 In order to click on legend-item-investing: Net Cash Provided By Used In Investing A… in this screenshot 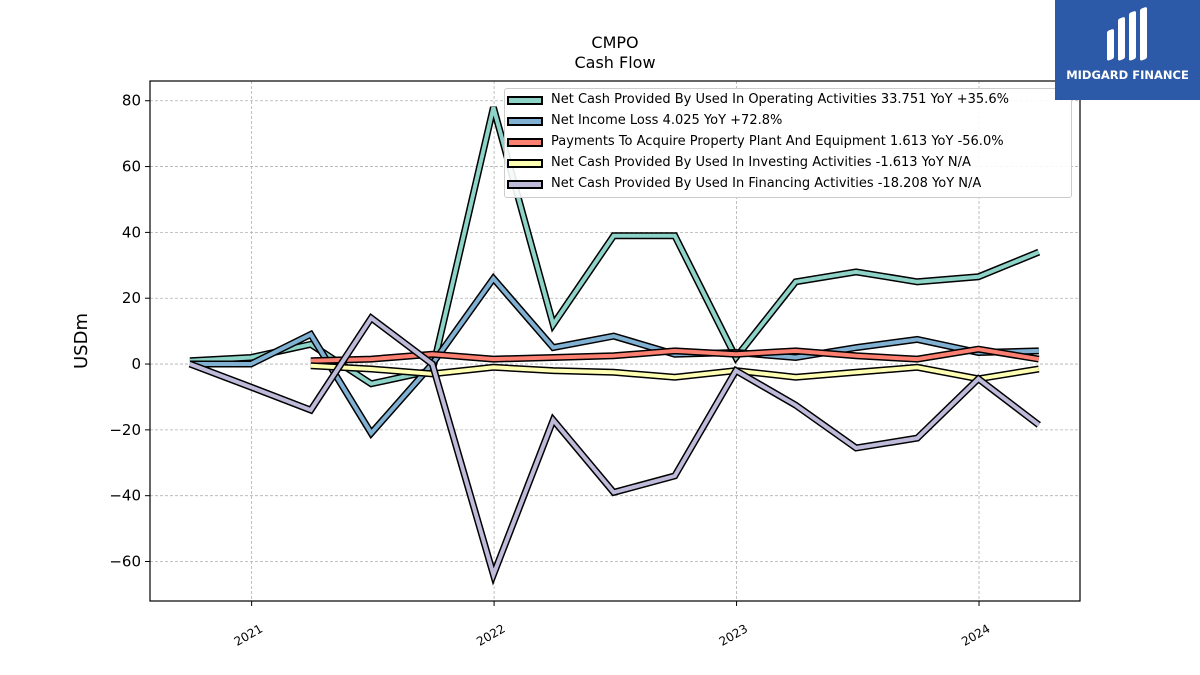, I will do `click(788, 164)`.